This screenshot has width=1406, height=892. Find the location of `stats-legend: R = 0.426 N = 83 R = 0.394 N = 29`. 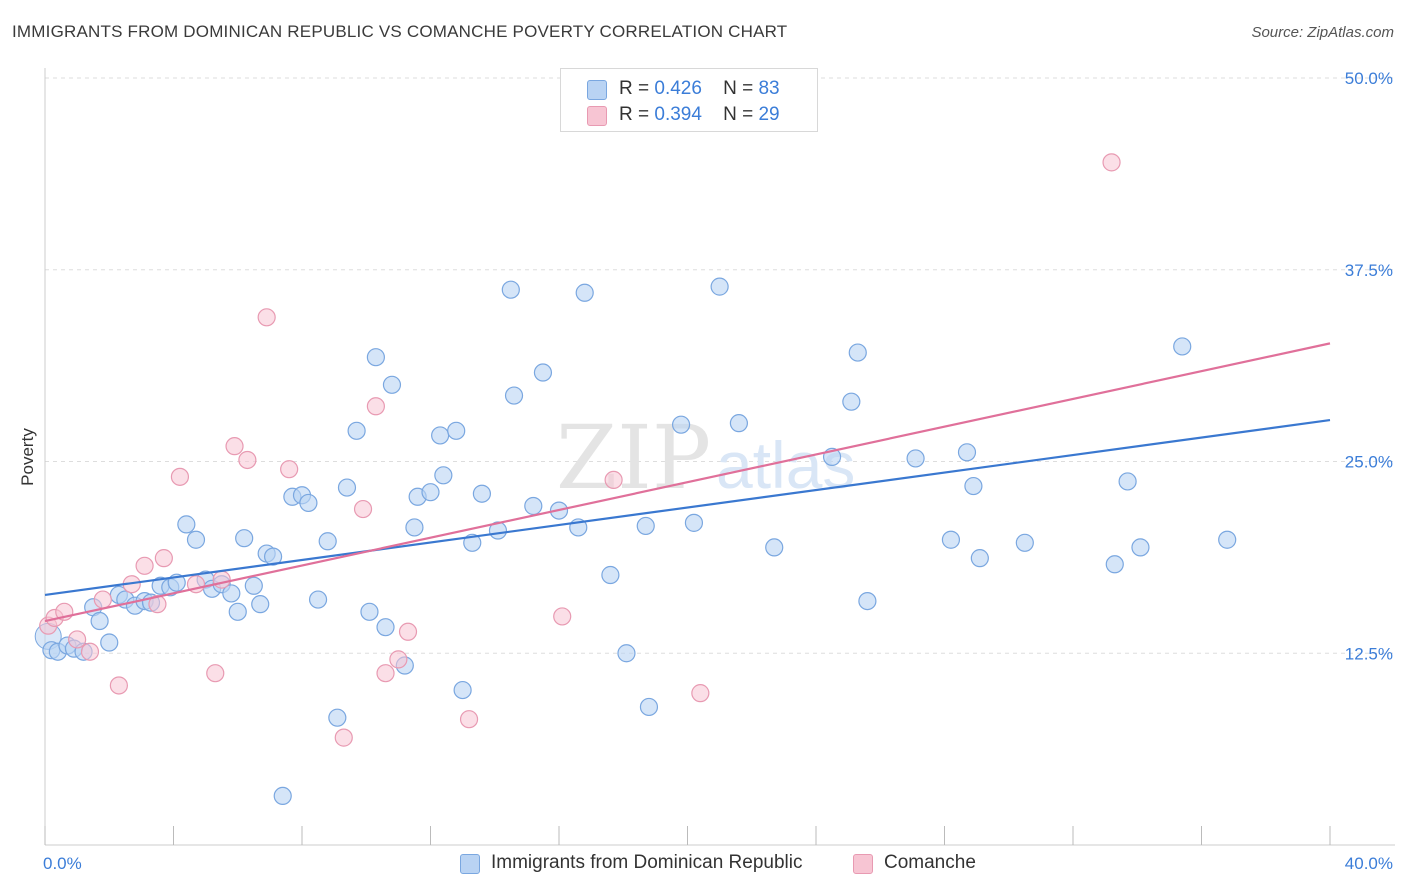

stats-legend: R = 0.426 N = 83 R = 0.394 N = 29 is located at coordinates (689, 100).